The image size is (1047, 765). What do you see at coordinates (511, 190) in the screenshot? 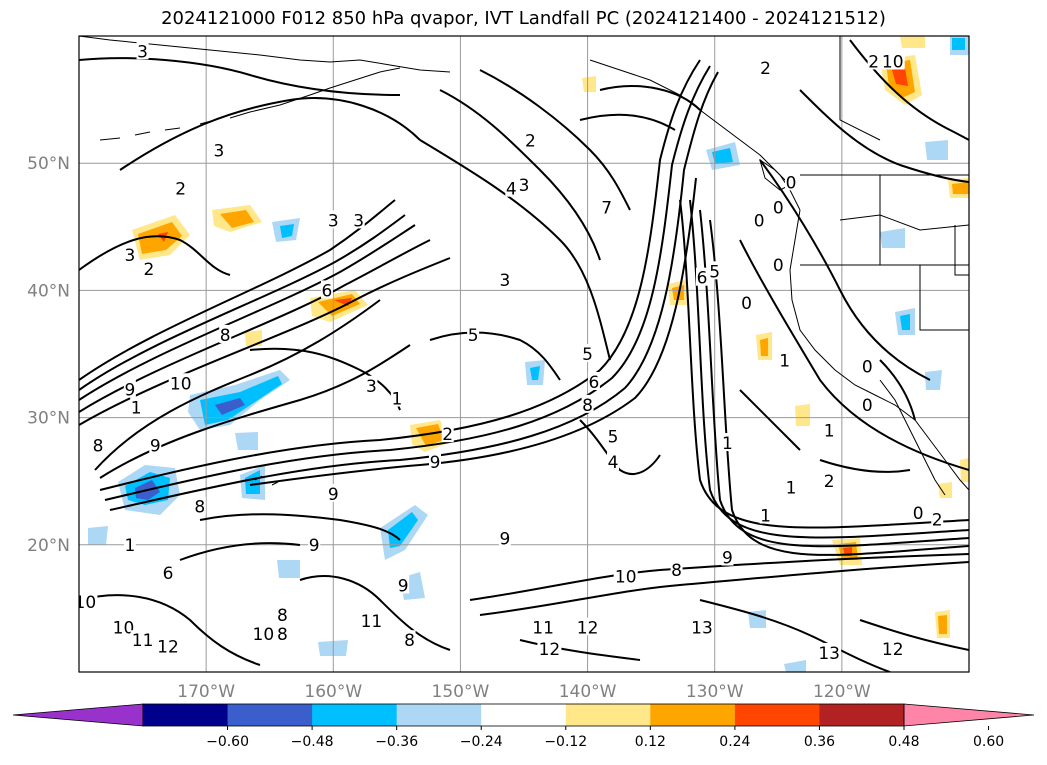
I see `contour-label: 4` at bounding box center [511, 190].